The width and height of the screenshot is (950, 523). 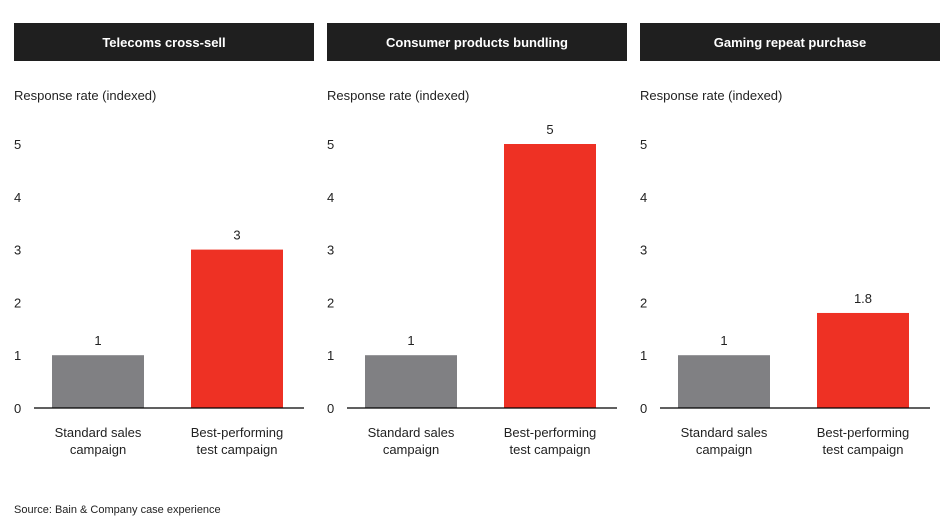 I want to click on source-note: Source: Bain & Company case experience, so click(x=117, y=510).